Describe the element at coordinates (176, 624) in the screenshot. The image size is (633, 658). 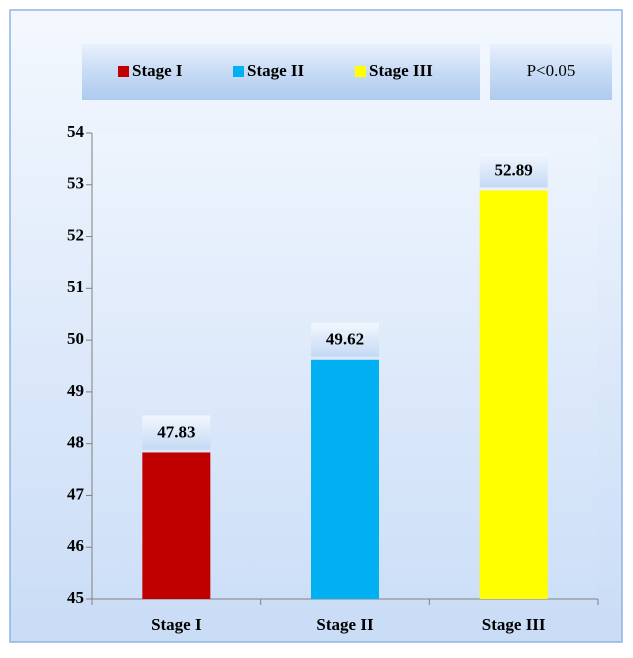
I see `x-tick-label: Stage I` at that location.